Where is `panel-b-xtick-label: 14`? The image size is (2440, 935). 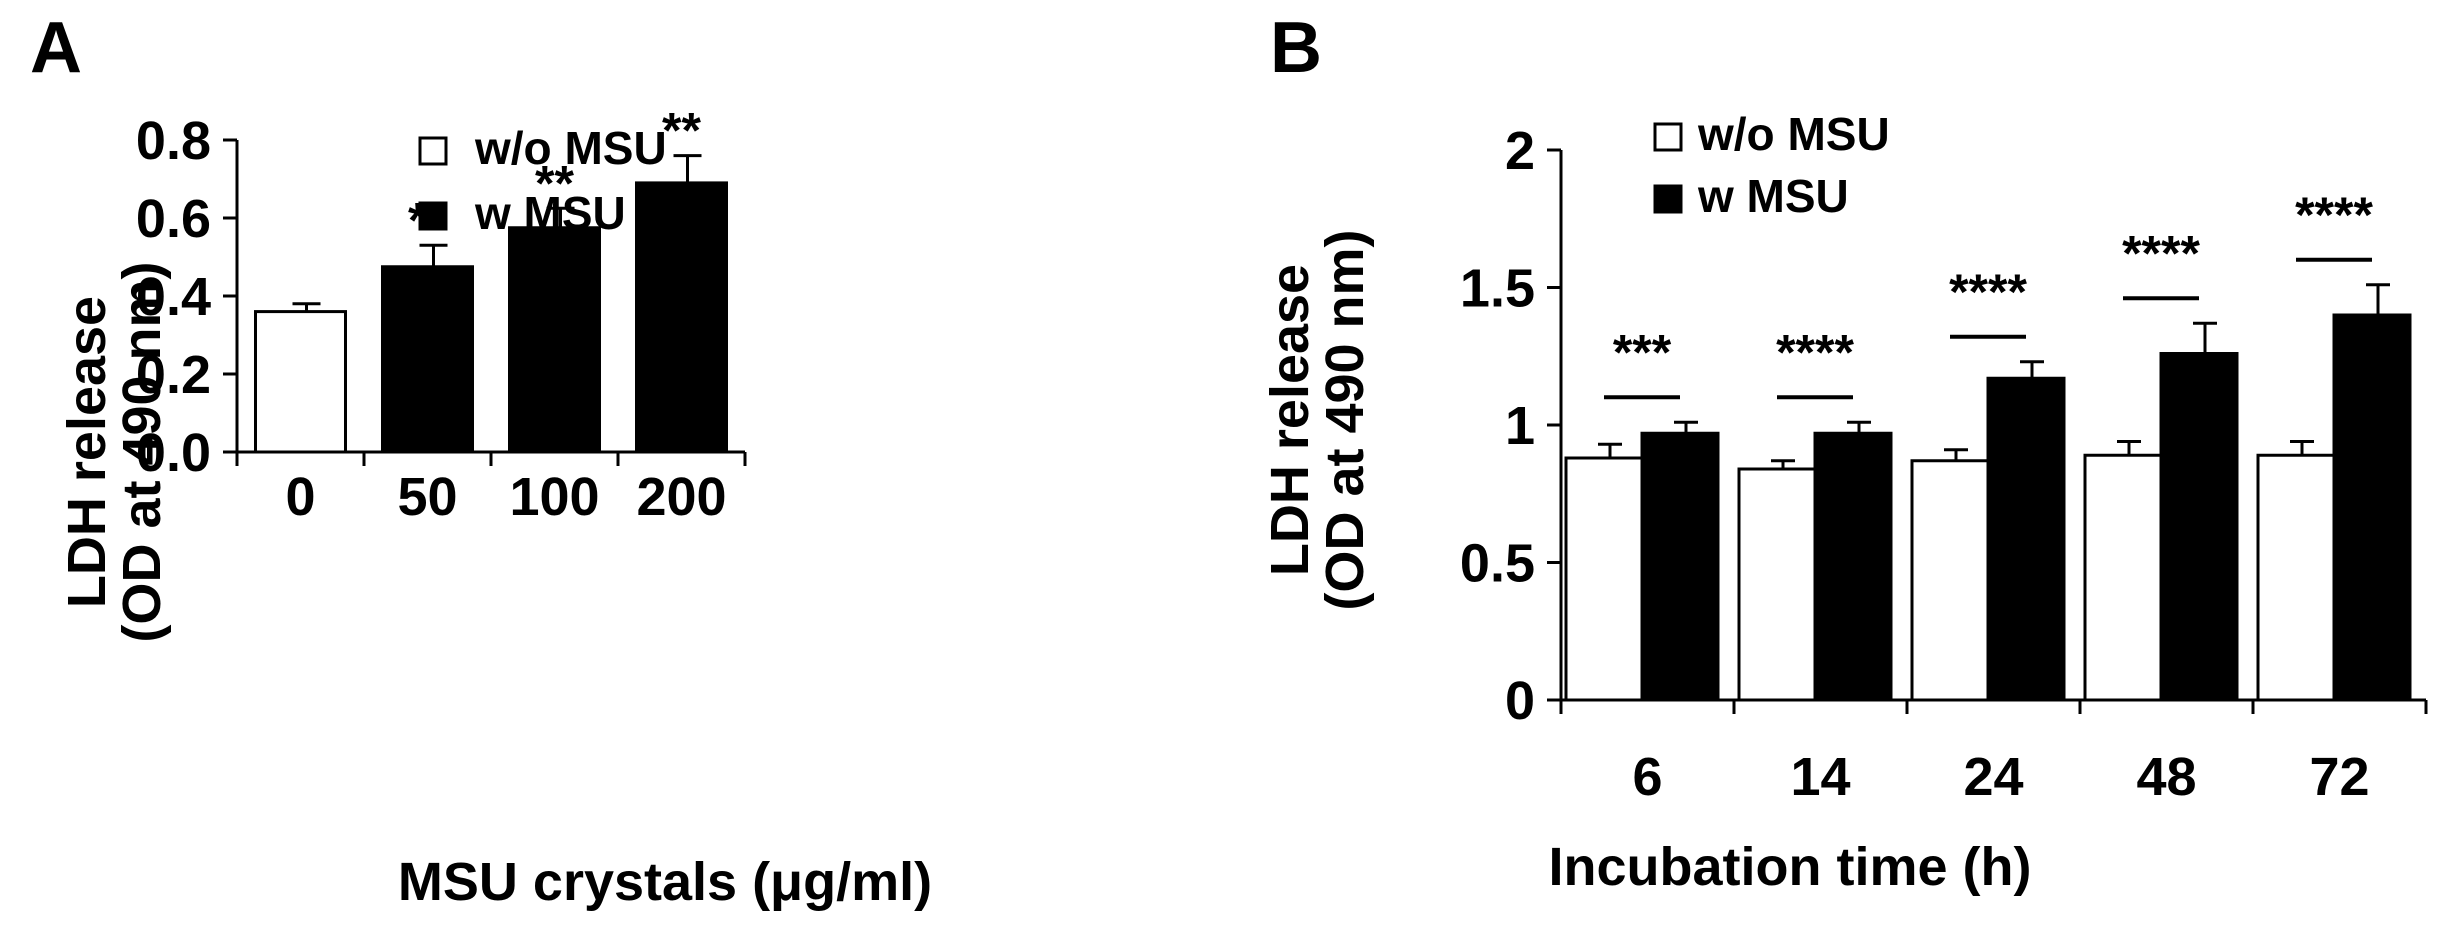
panel-b-xtick-label: 14 is located at coordinates (1820, 777).